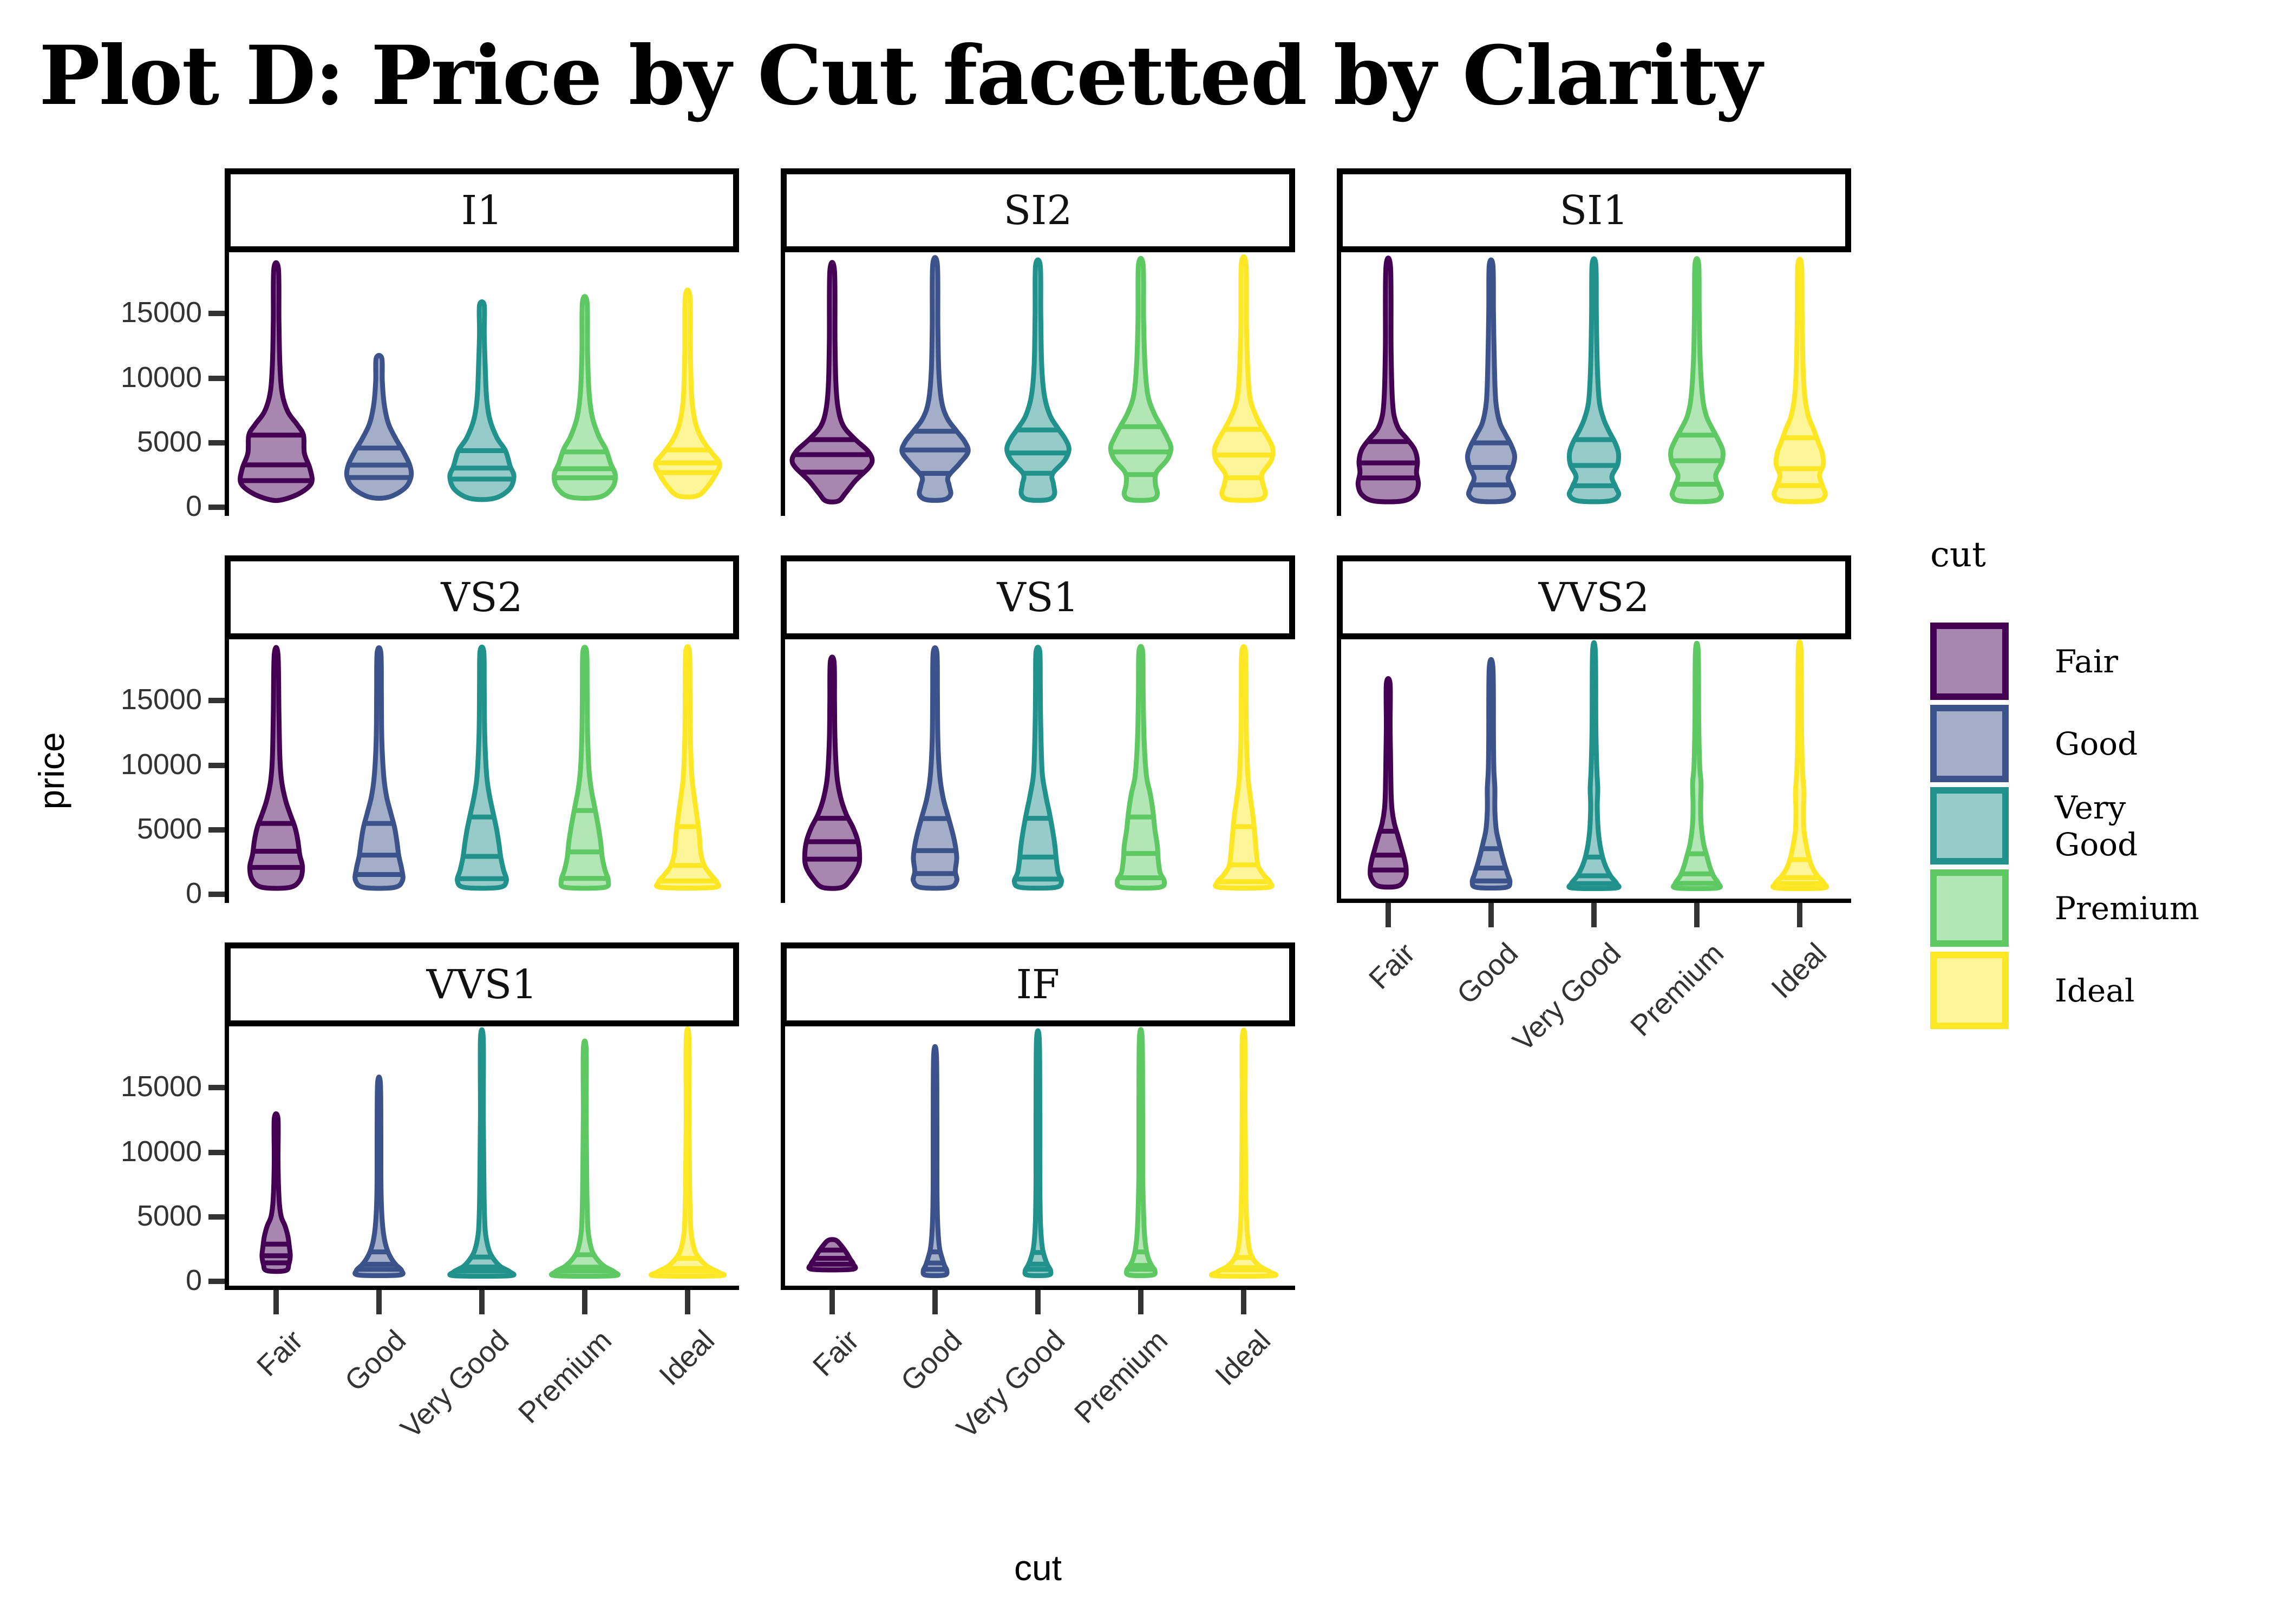 This screenshot has width=2274, height=1624. I want to click on legend-key-Premium, so click(1970, 908).